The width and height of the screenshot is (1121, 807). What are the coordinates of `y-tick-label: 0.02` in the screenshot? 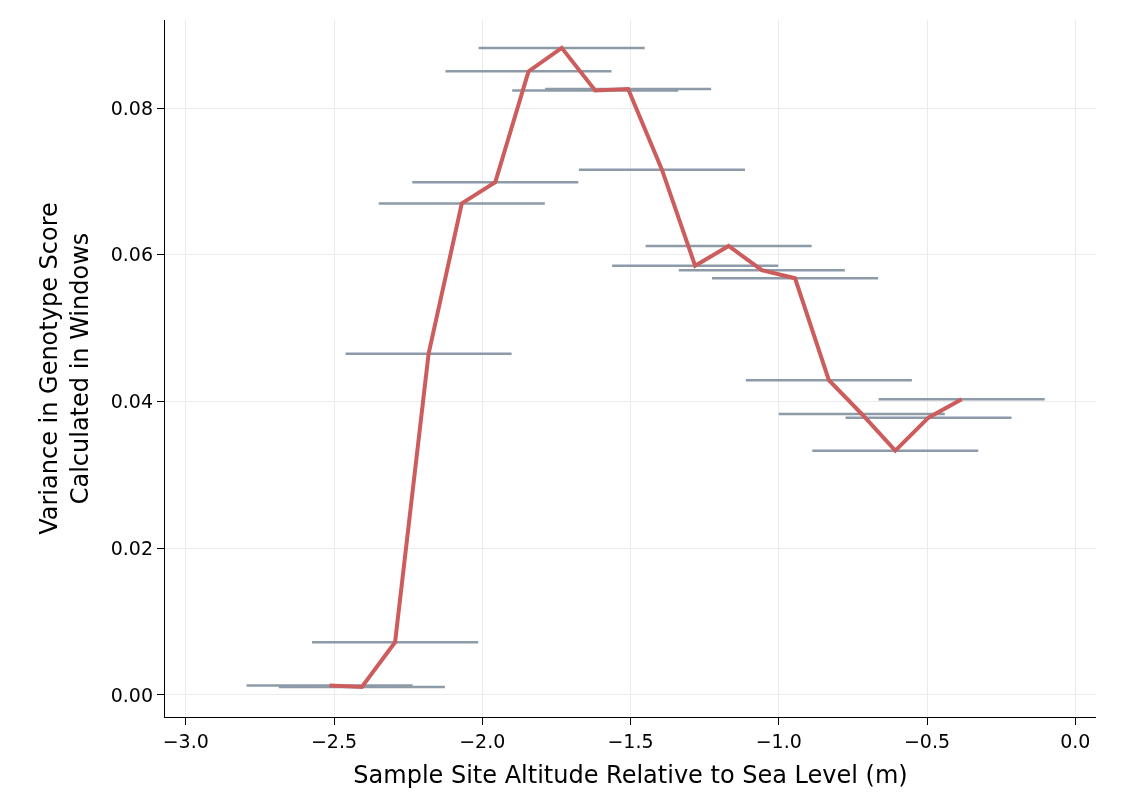 It's located at (132, 547).